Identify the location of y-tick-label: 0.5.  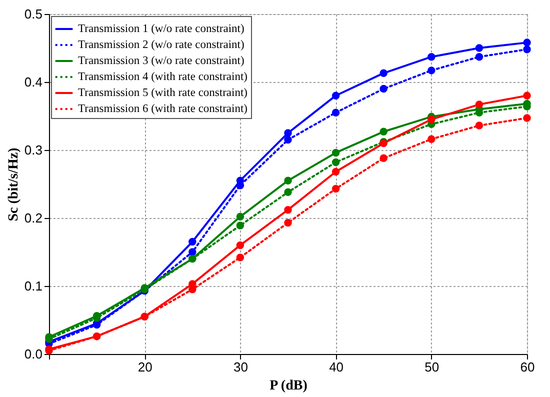
(33, 14).